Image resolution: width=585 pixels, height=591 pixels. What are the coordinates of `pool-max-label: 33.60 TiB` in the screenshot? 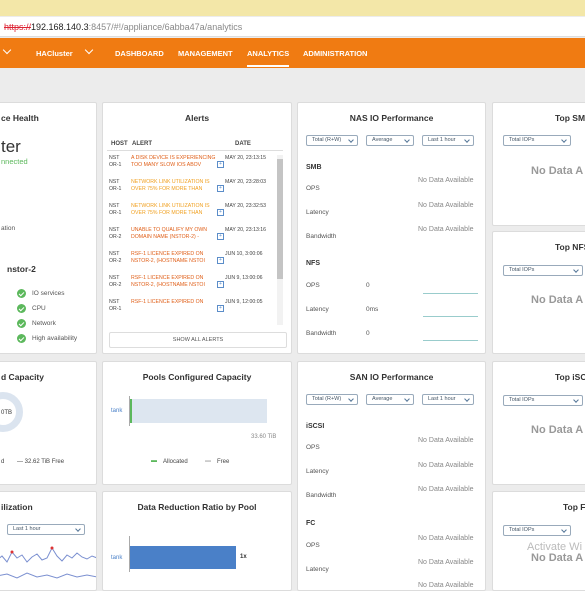 It's located at (264, 437).